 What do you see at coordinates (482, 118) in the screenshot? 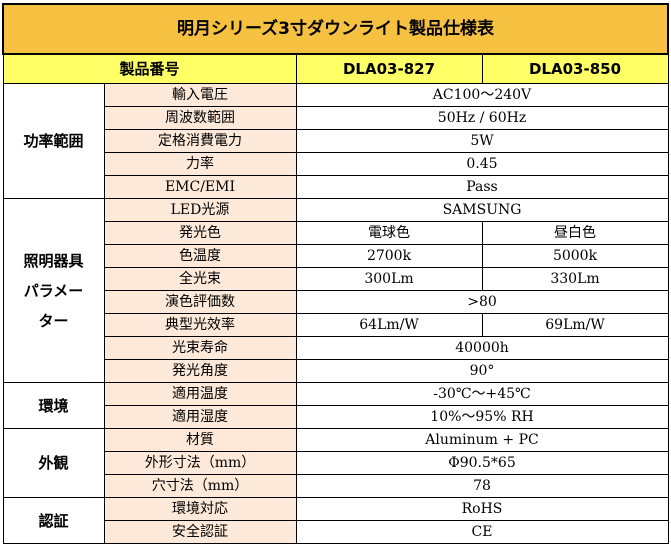
I see `row-value: 50Hz / 60Hz` at bounding box center [482, 118].